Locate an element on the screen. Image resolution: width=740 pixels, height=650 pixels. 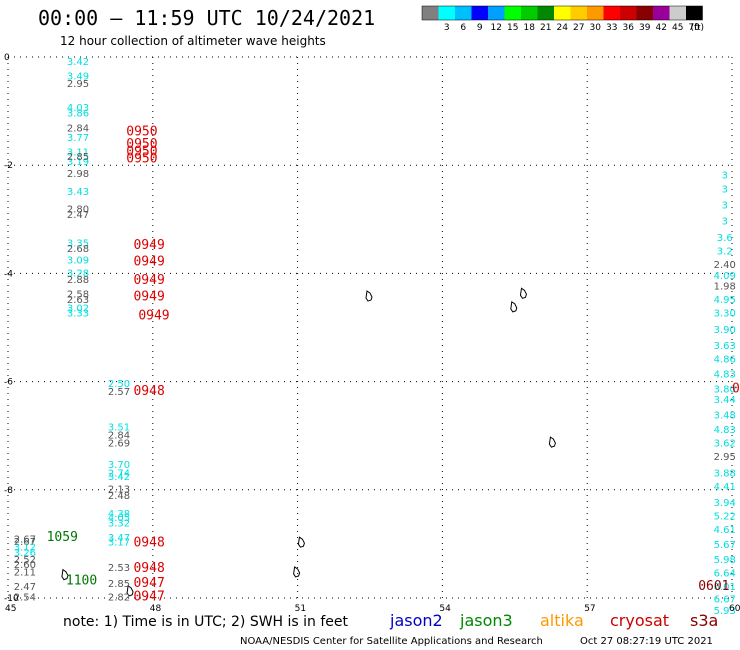
swh-value: 3.62 is located at coordinates (725, 444).